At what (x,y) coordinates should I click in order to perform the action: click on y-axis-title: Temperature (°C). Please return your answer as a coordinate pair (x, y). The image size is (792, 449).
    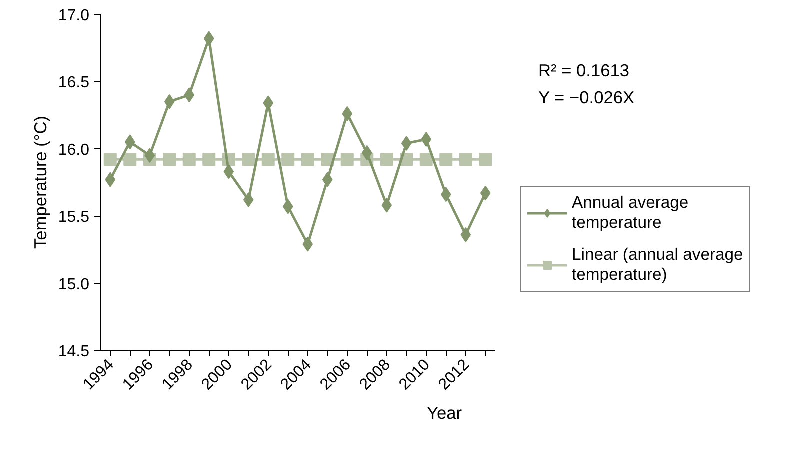
    Looking at the image, I should click on (40, 183).